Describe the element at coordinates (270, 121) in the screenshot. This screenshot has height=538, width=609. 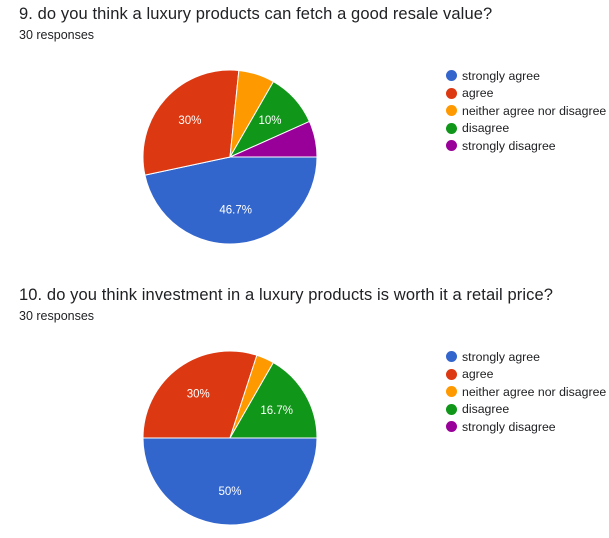
I see `data-label: 10%` at that location.